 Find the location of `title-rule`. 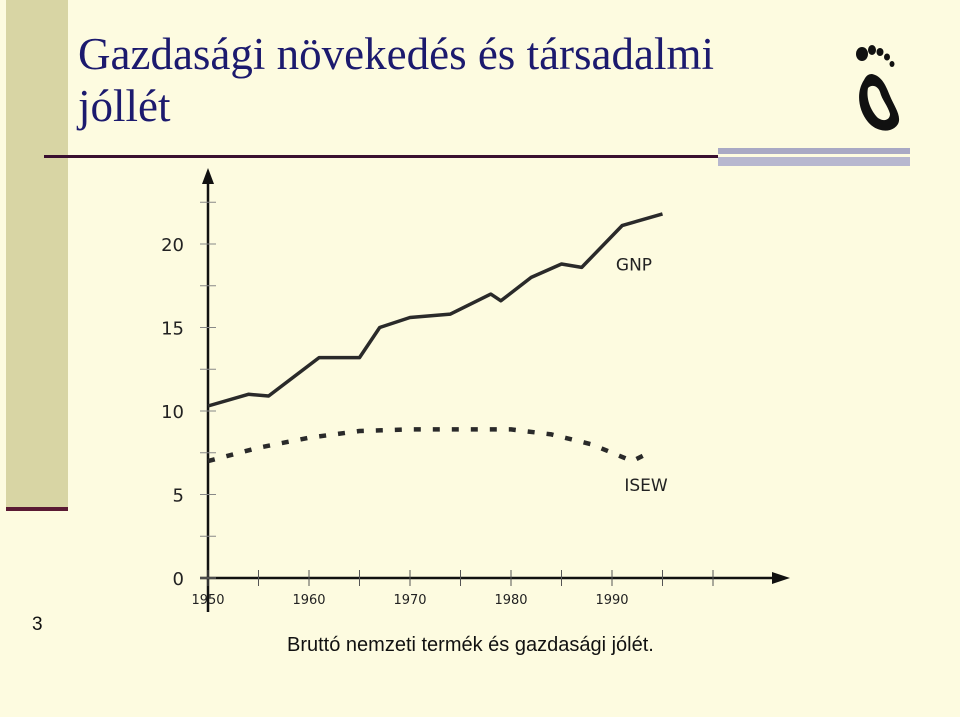

title-rule is located at coordinates (477, 156).